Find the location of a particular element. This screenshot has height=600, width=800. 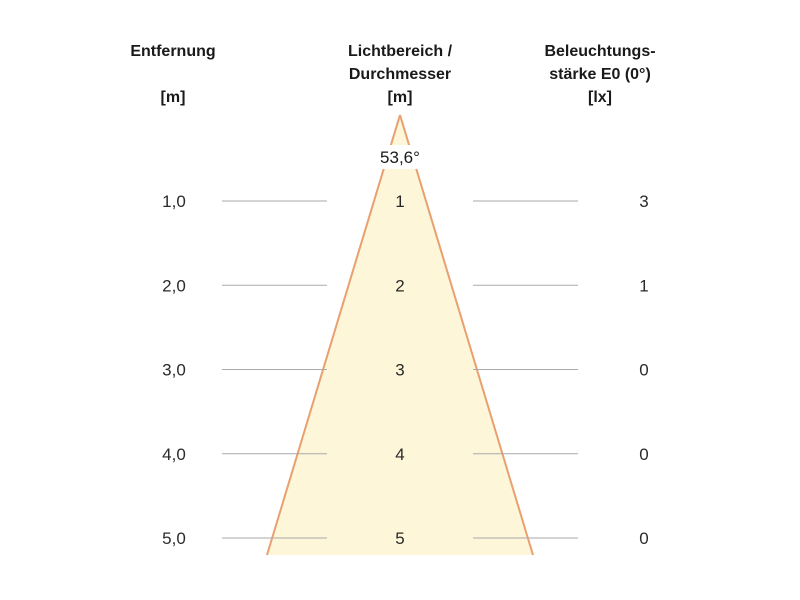

beam-angle-label-background is located at coordinates (400, 157).